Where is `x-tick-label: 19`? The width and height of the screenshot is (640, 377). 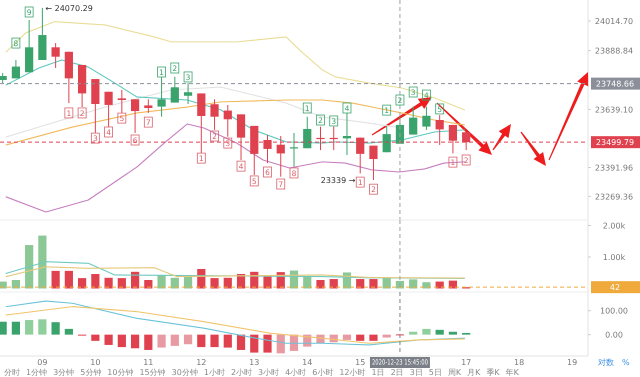
x-tick-label: 19 is located at coordinates (572, 362).